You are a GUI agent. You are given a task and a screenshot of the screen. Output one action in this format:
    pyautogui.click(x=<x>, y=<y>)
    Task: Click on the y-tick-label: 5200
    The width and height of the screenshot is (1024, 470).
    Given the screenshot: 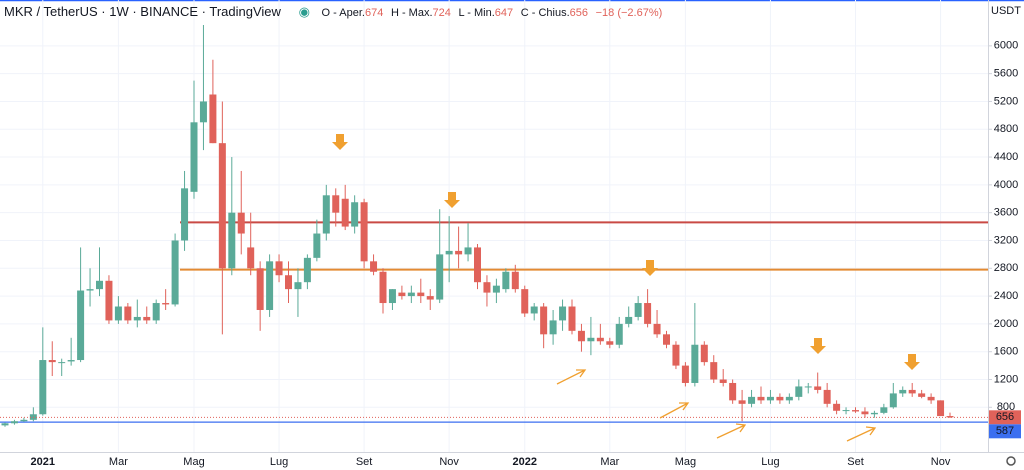 What is the action you would take?
    pyautogui.click(x=1006, y=101)
    